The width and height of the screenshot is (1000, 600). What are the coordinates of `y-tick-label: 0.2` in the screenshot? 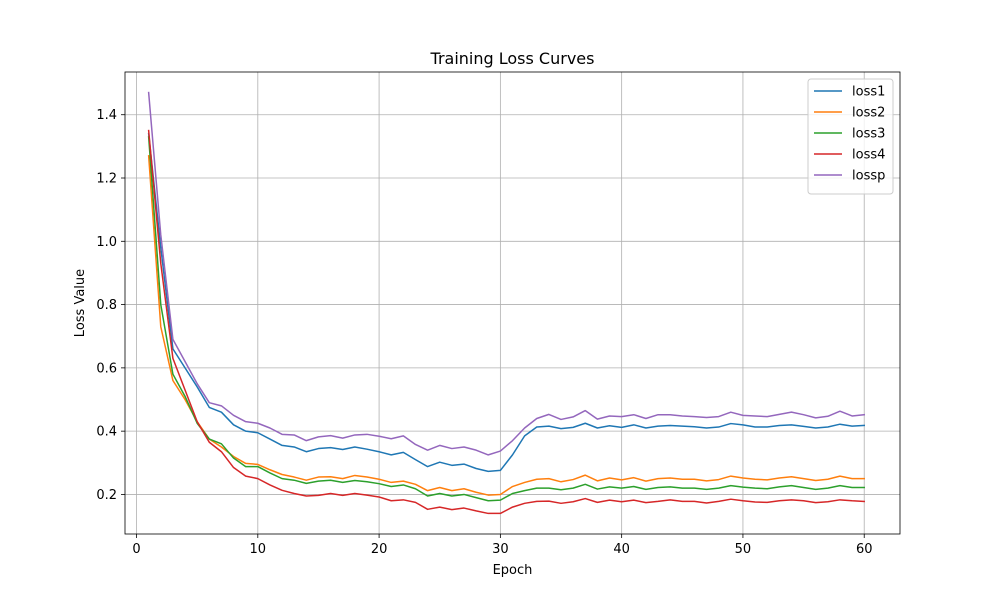 It's located at (106, 495).